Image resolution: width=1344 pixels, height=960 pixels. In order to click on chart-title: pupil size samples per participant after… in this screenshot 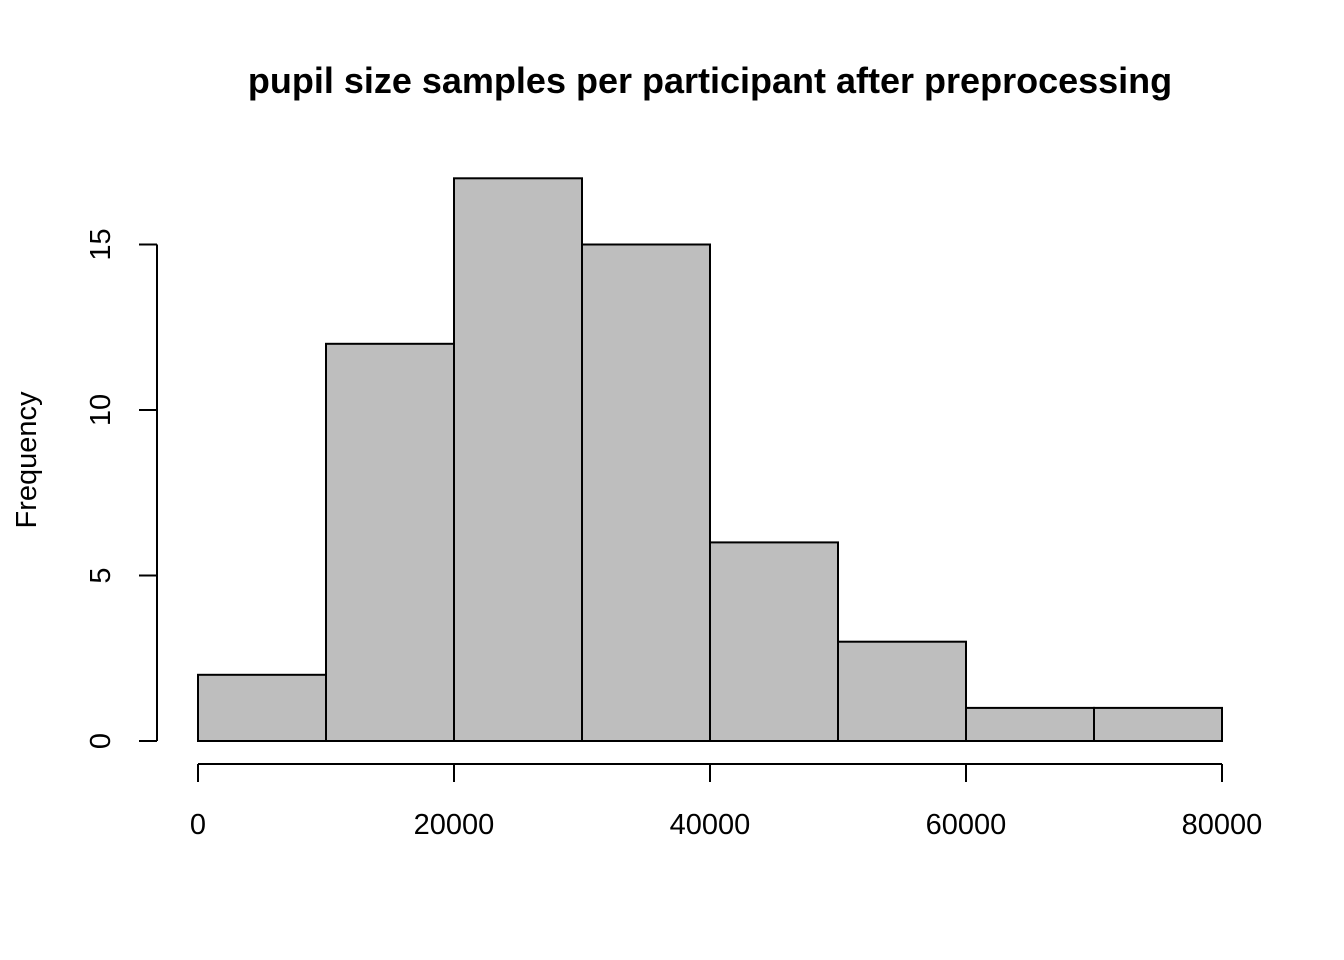, I will do `click(710, 80)`.